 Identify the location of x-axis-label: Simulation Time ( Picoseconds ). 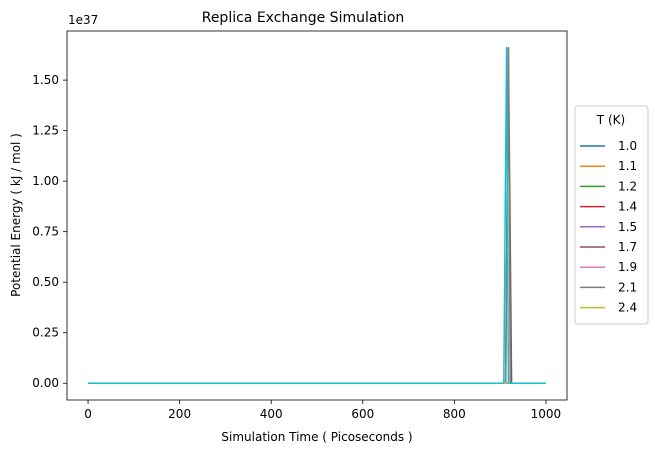
(316, 437).